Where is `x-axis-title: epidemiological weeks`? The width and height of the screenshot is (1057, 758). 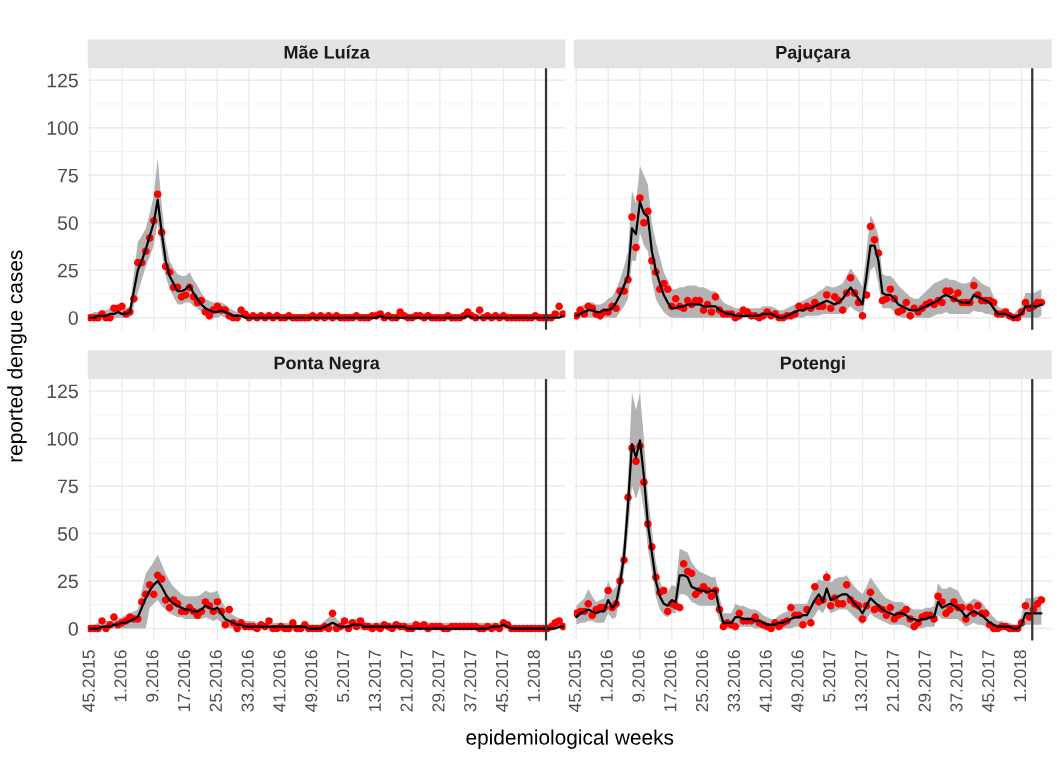
x-axis-title: epidemiological weeks is located at coordinates (570, 739).